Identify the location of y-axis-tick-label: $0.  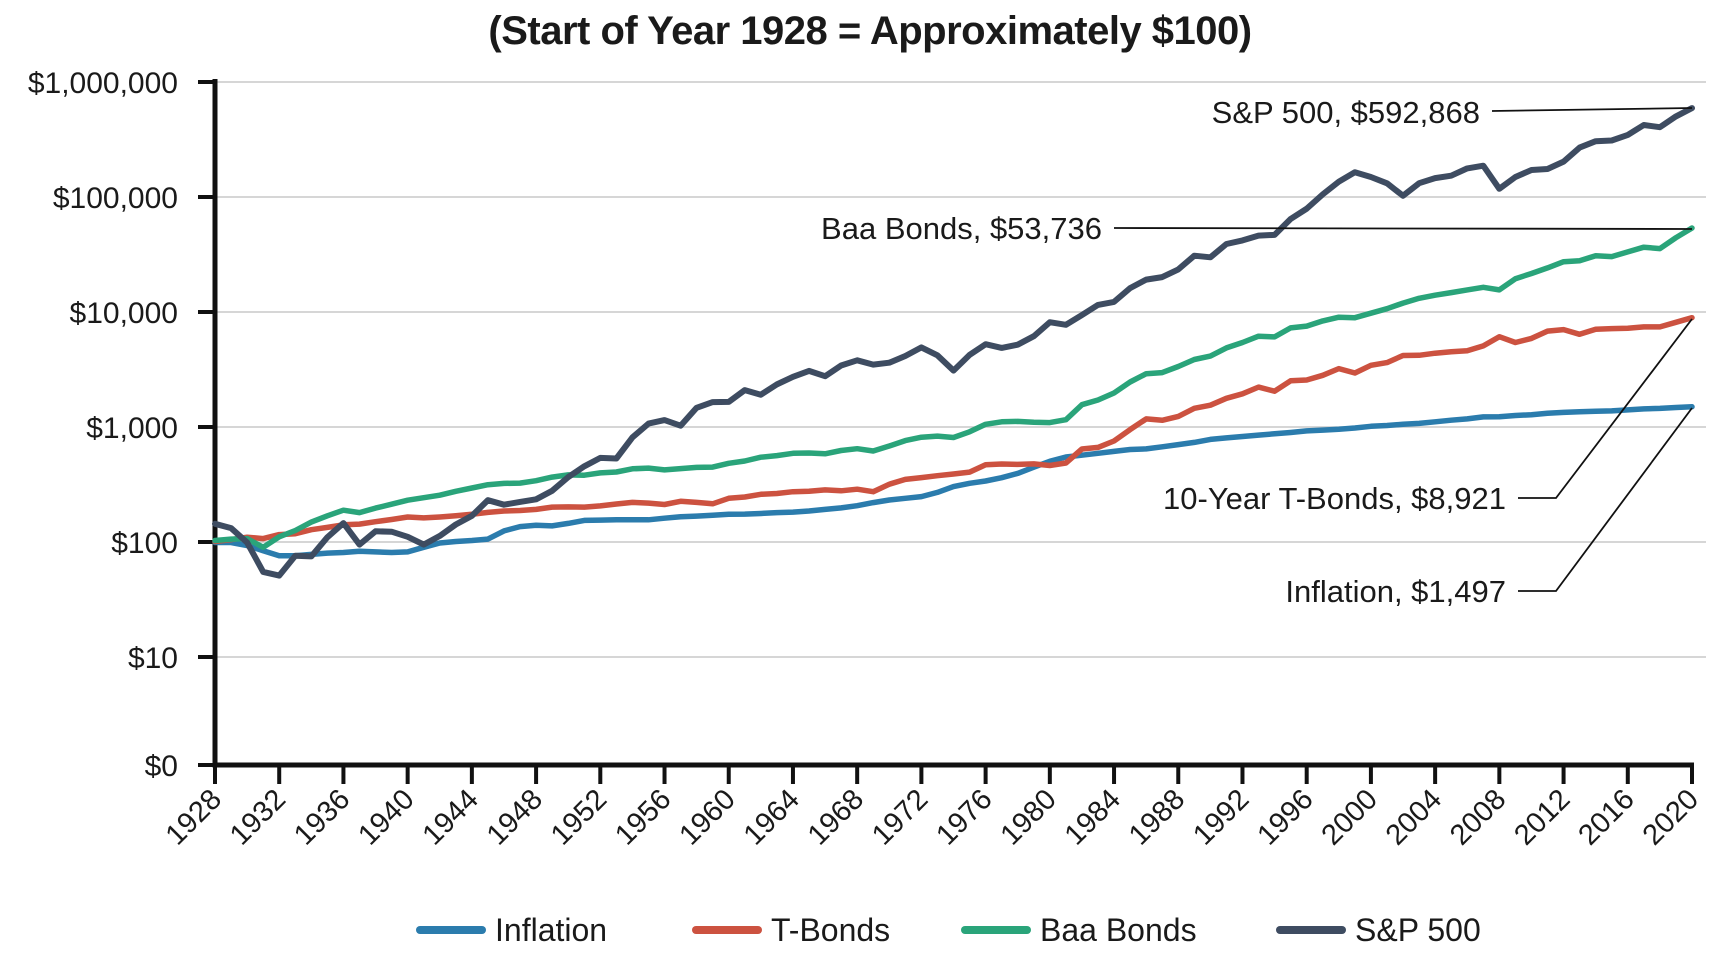
(161, 766).